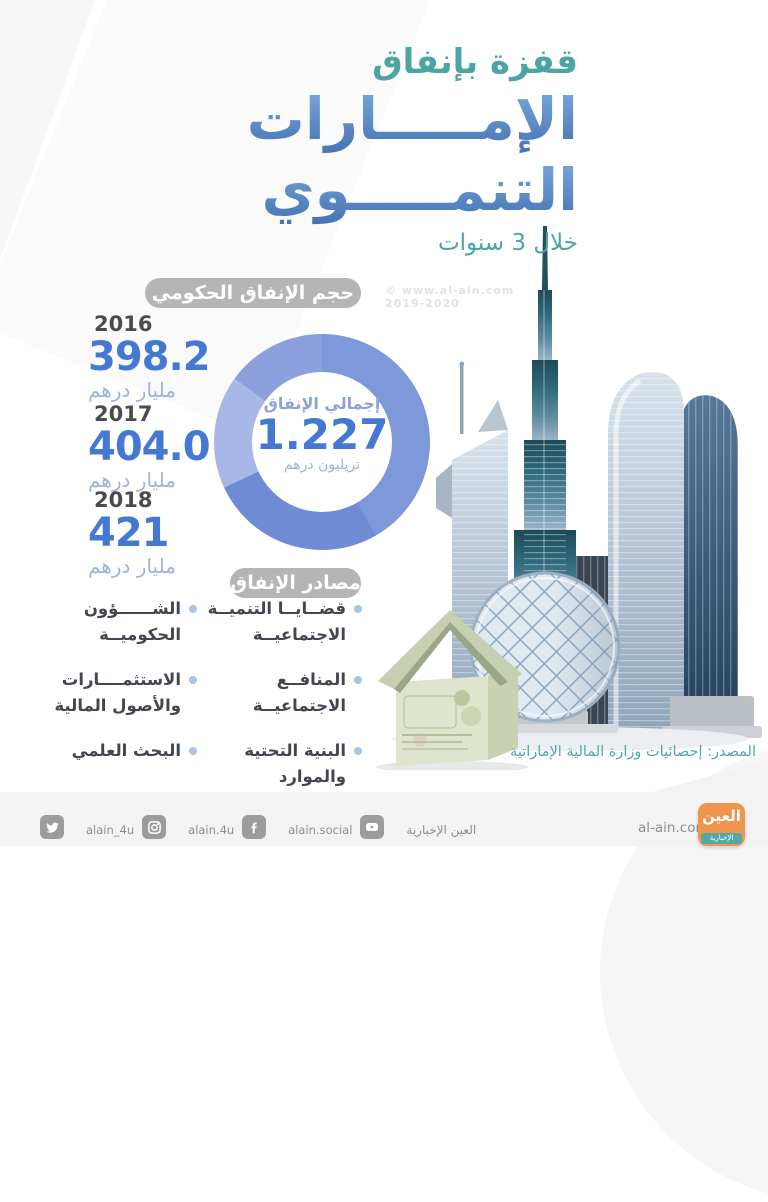  What do you see at coordinates (721, 838) in the screenshot?
I see `logo-subtext: الإخبارية` at bounding box center [721, 838].